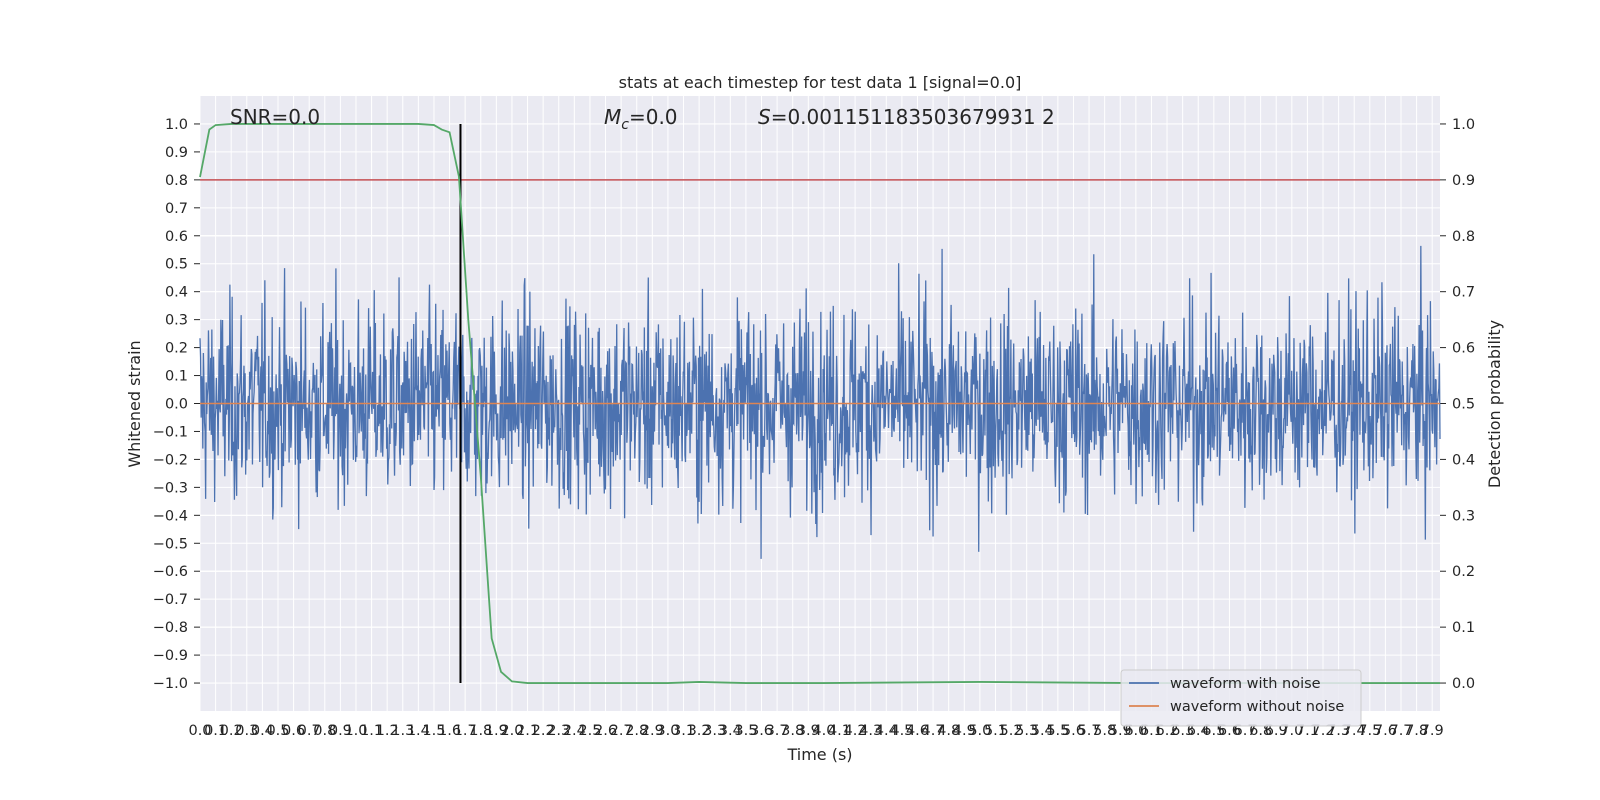 This screenshot has width=1600, height=800. What do you see at coordinates (1198, 731) in the screenshot?
I see `x-tick-label: 6.4` at bounding box center [1198, 731].